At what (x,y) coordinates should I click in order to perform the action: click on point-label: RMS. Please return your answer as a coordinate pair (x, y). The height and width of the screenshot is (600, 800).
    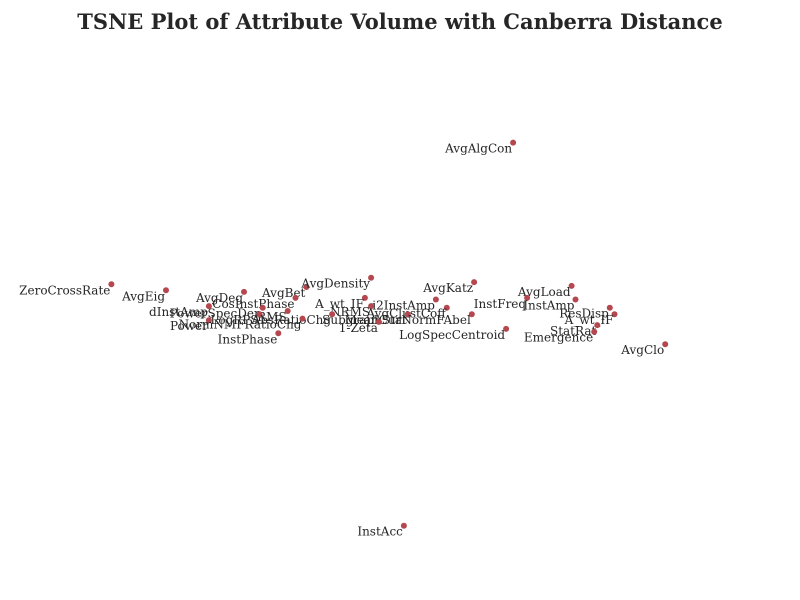
    Looking at the image, I should click on (272, 317).